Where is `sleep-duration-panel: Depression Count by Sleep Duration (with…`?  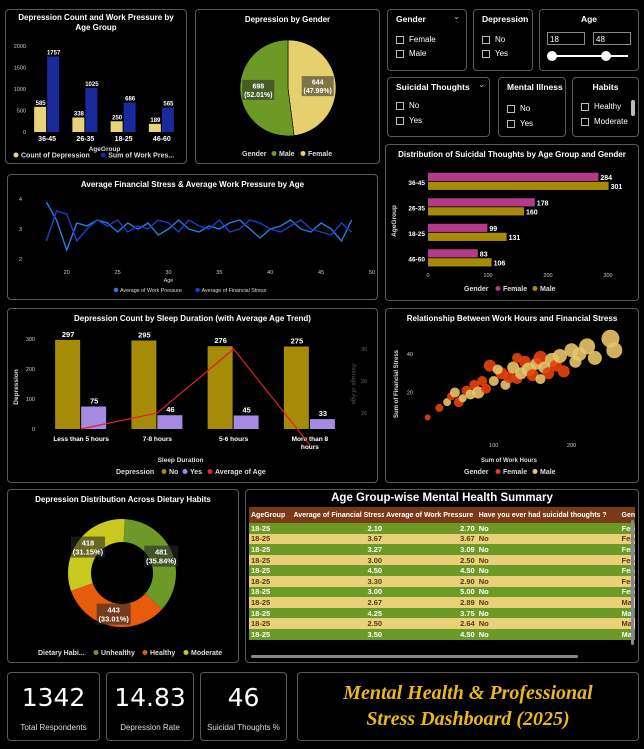
sleep-duration-panel: Depression Count by Sleep Duration (with… is located at coordinates (192, 395).